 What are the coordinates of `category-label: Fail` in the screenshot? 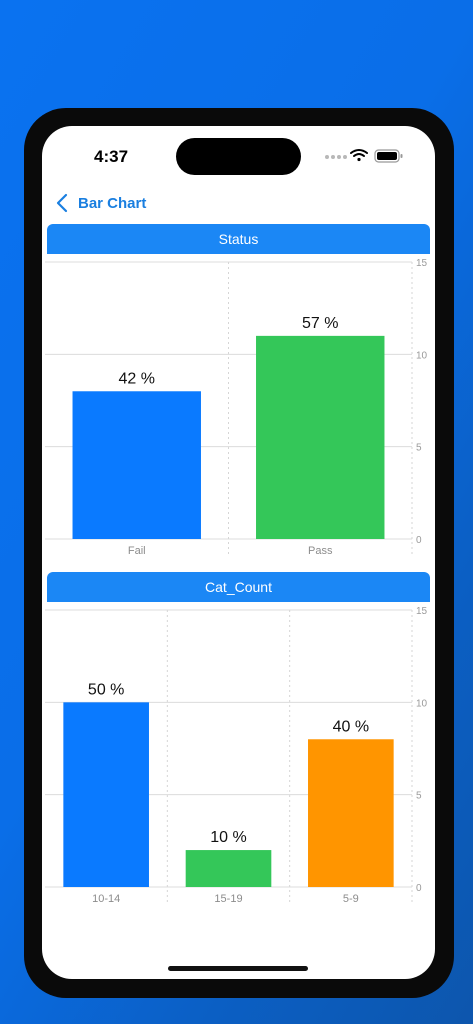 It's located at (137, 551).